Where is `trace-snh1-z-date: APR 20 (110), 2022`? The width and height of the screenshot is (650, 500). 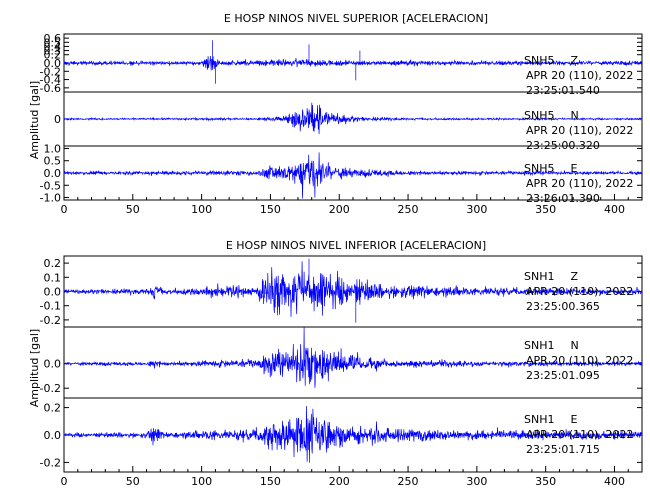 trace-snh1-z-date: APR 20 (110), 2022 is located at coordinates (579, 291).